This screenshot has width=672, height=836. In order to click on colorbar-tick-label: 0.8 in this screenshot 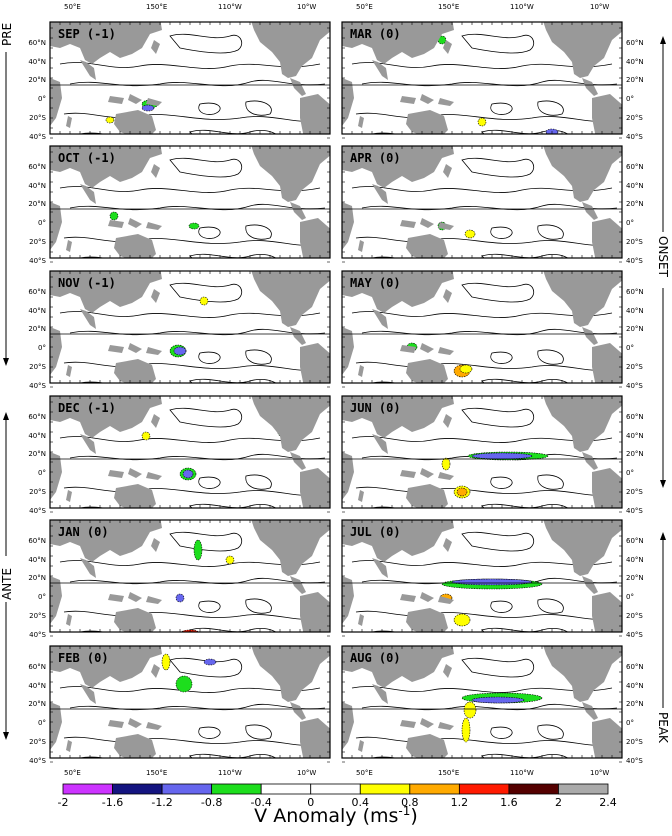, I will do `click(410, 802)`.